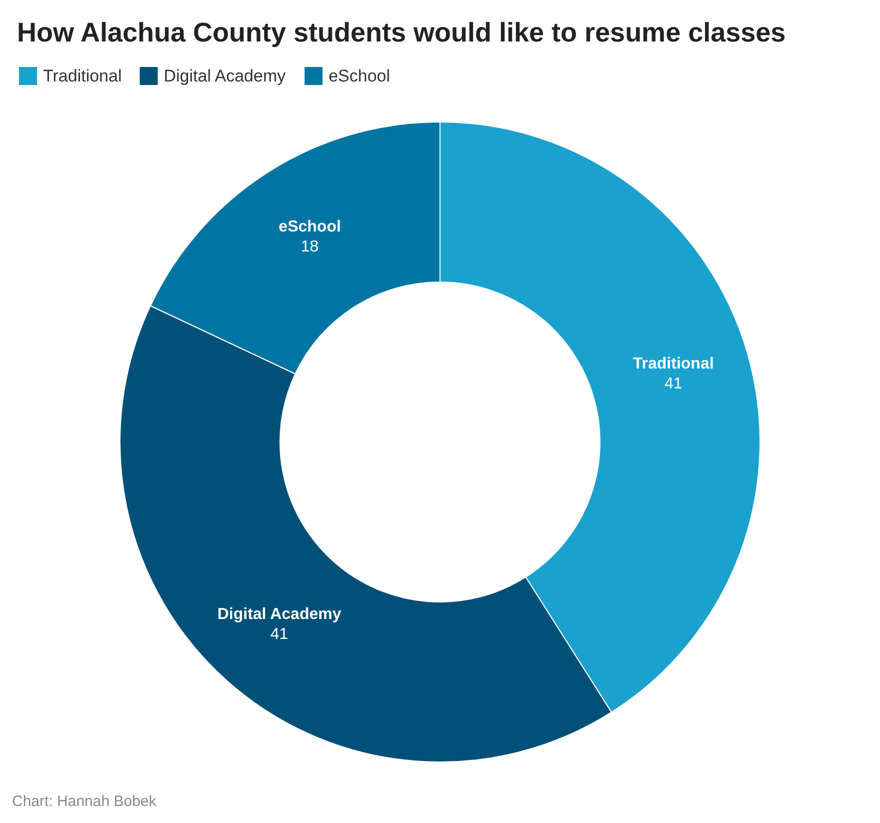 Image resolution: width=880 pixels, height=823 pixels. I want to click on text: Chart: Hannah Bobek, so click(84, 801).